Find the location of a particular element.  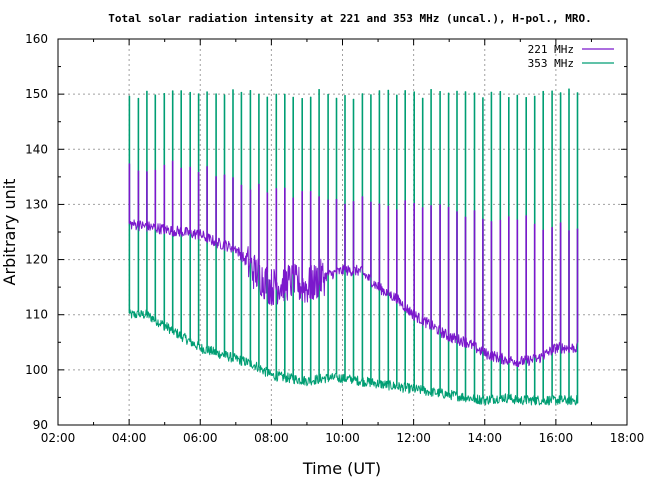

y-tick-label: 160 is located at coordinates (36, 39).